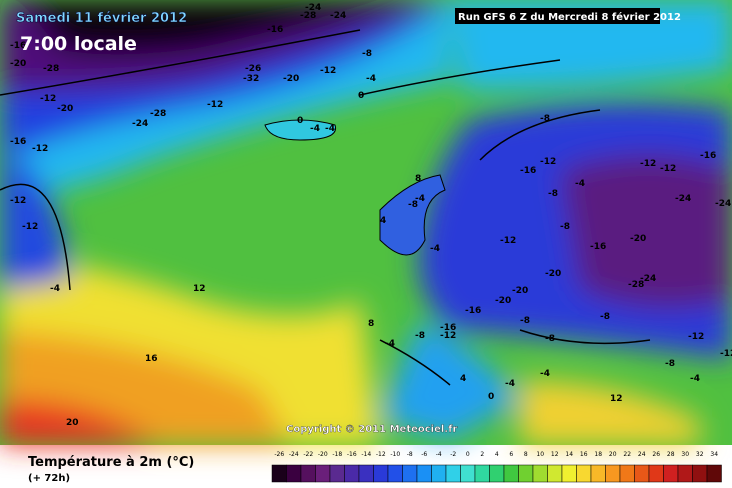 The width and height of the screenshot is (732, 488). Describe the element at coordinates (613, 454) in the screenshot. I see `scale-tick-label: 20` at that location.